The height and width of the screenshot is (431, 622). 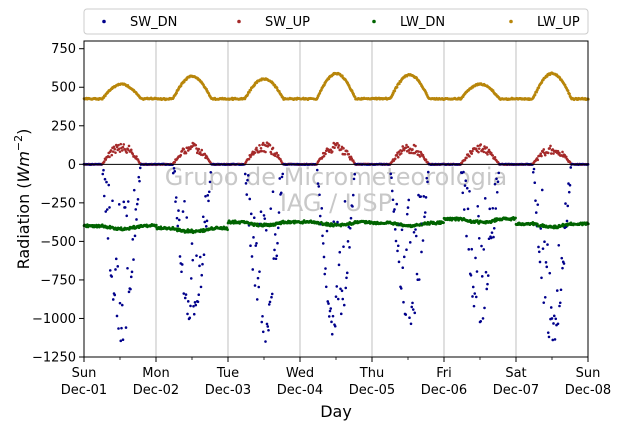 What do you see at coordinates (371, 373) in the screenshot?
I see `x-tick-weekday: Thu` at bounding box center [371, 373].